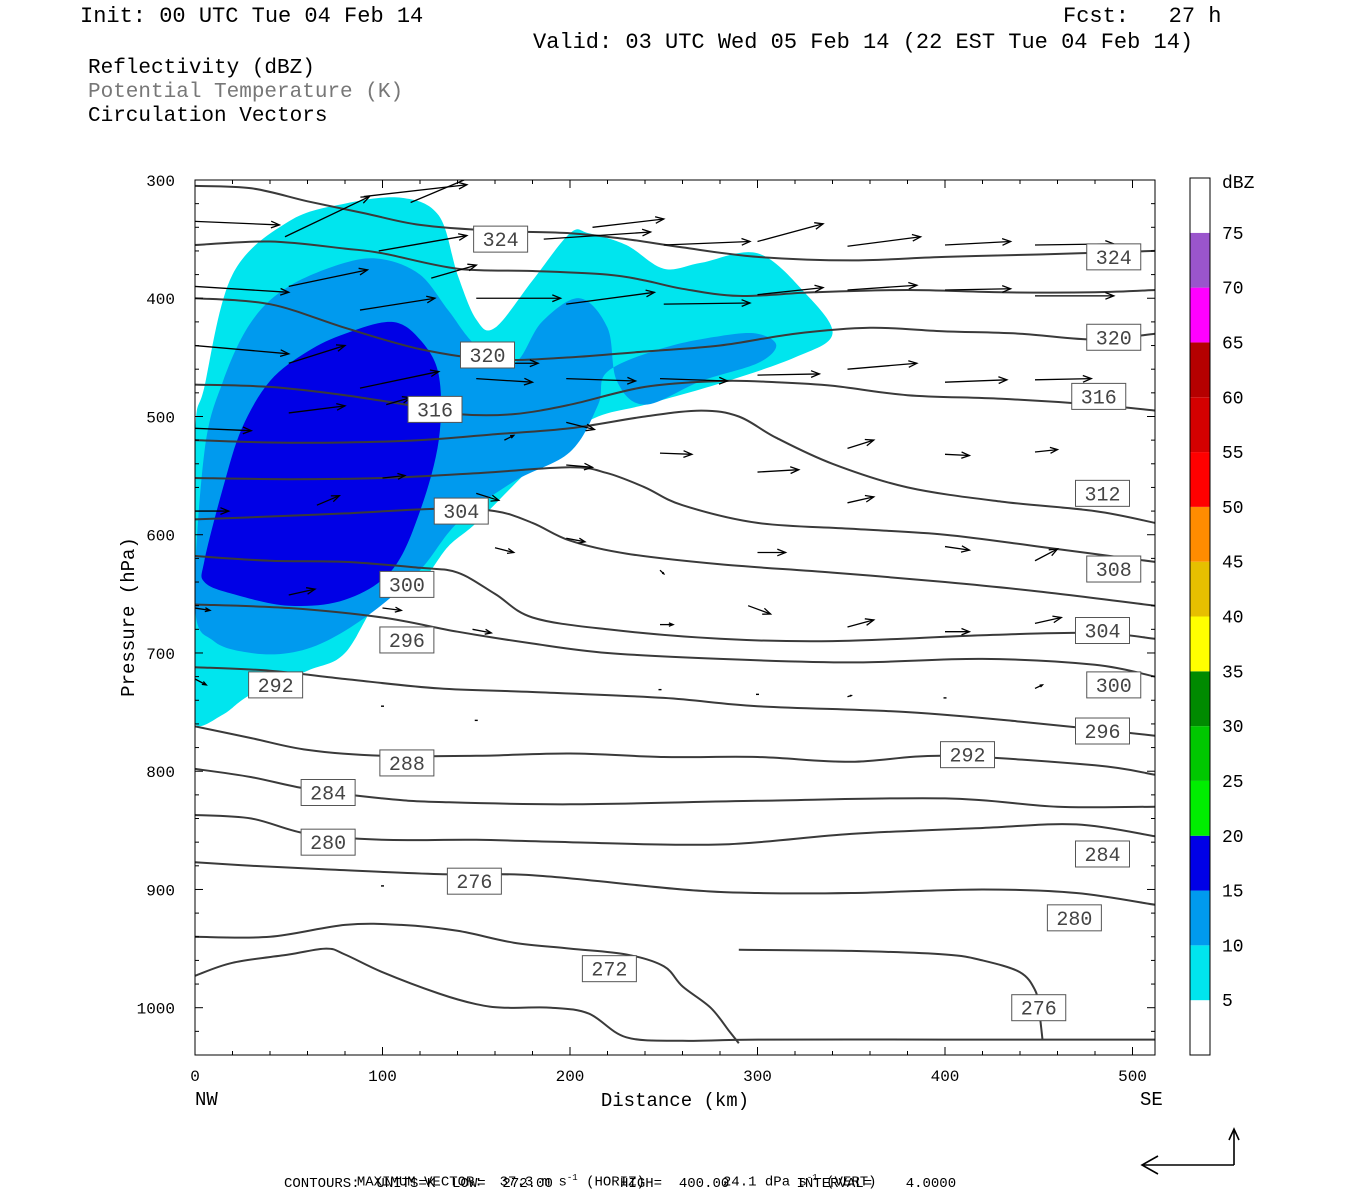 The height and width of the screenshot is (1200, 1350). Describe the element at coordinates (1132, 1077) in the screenshot. I see `x-tick-label: 500` at that location.